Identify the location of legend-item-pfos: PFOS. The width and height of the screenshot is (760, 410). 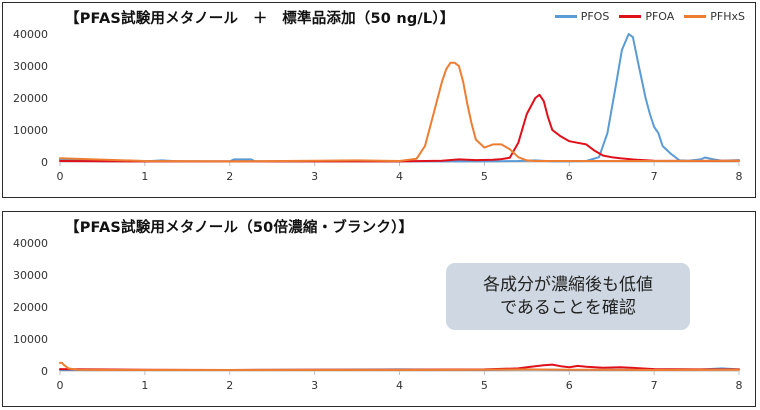
(582, 16).